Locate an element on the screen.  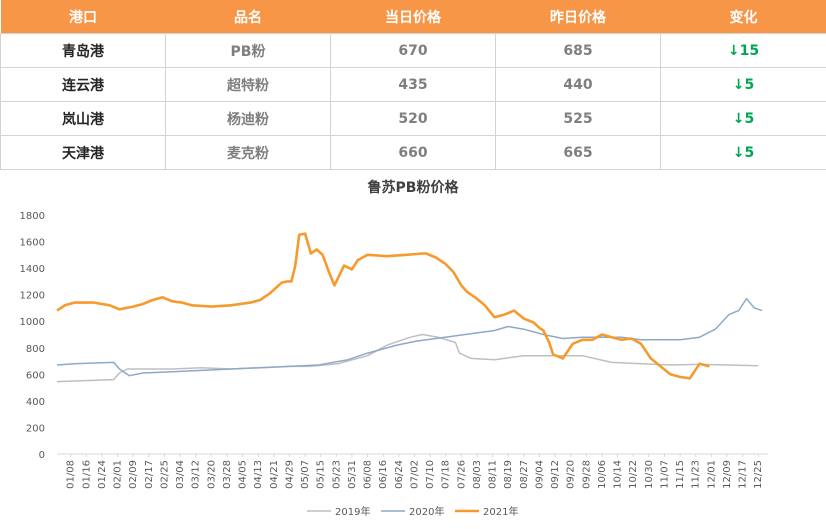
series-line-2020年 is located at coordinates (409, 337).